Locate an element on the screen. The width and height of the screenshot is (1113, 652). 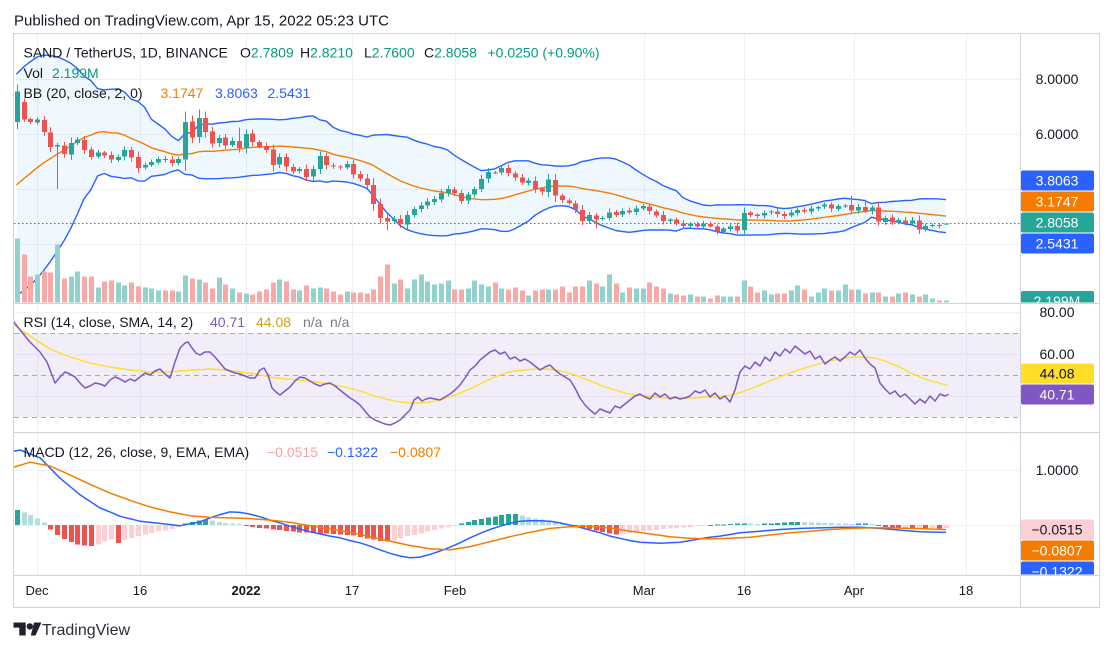
svg-text: 18 is located at coordinates (966, 590).